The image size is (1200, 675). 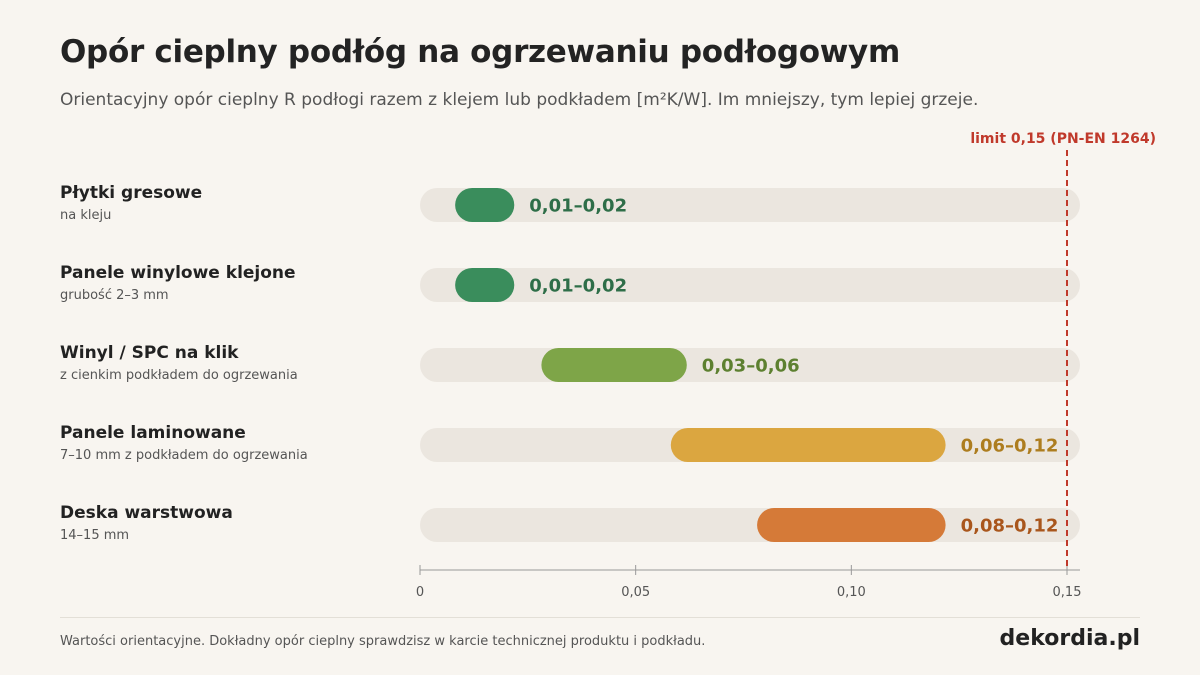 I want to click on row-subtitle: 14–15 mm, so click(x=95, y=535).